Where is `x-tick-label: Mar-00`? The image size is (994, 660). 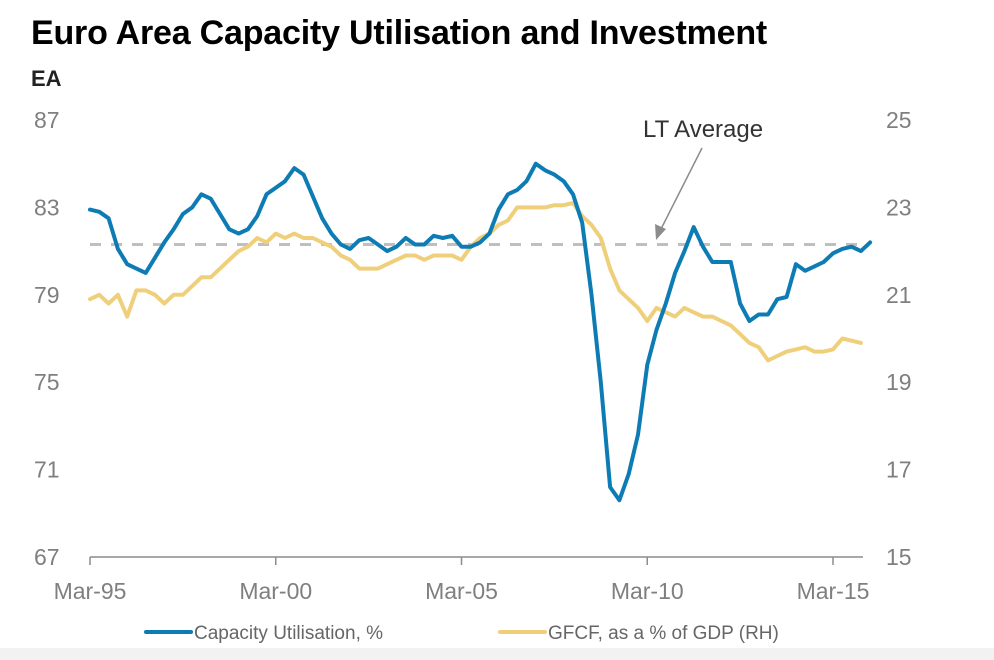 x-tick-label: Mar-00 is located at coordinates (275, 591).